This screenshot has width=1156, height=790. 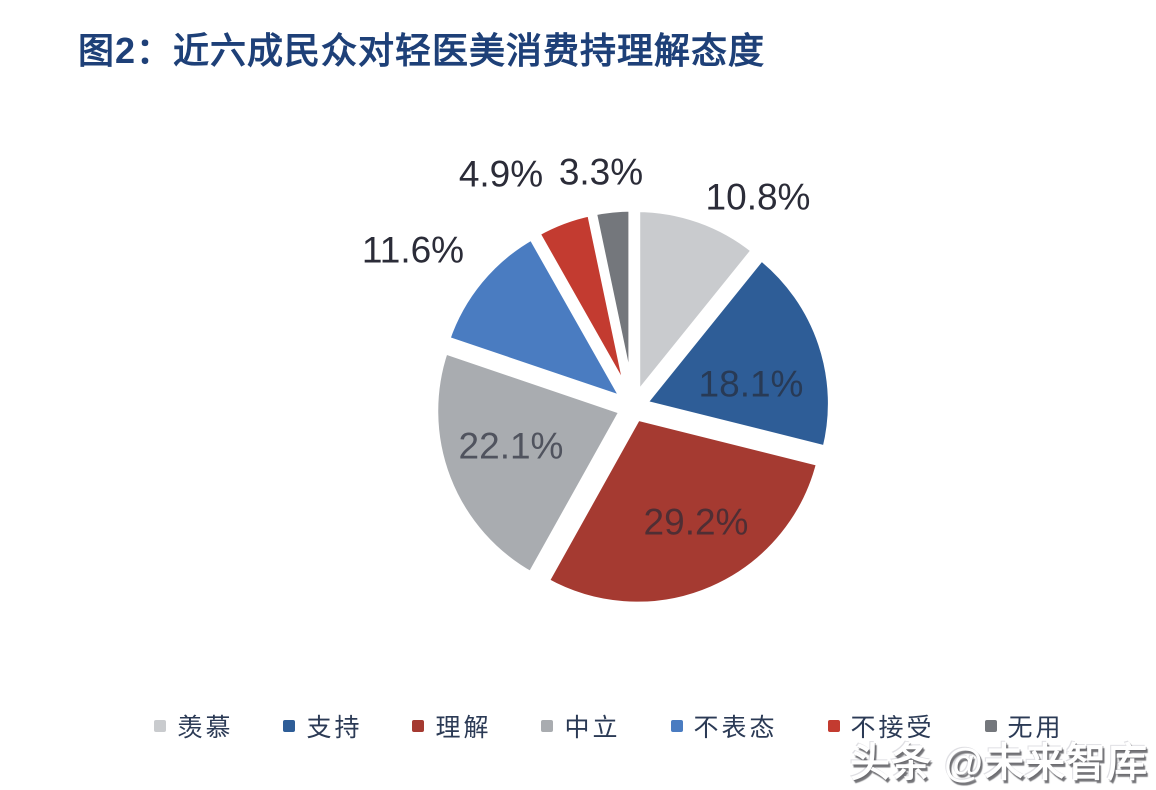 I want to click on legend-label: 不接受, so click(x=892, y=728).